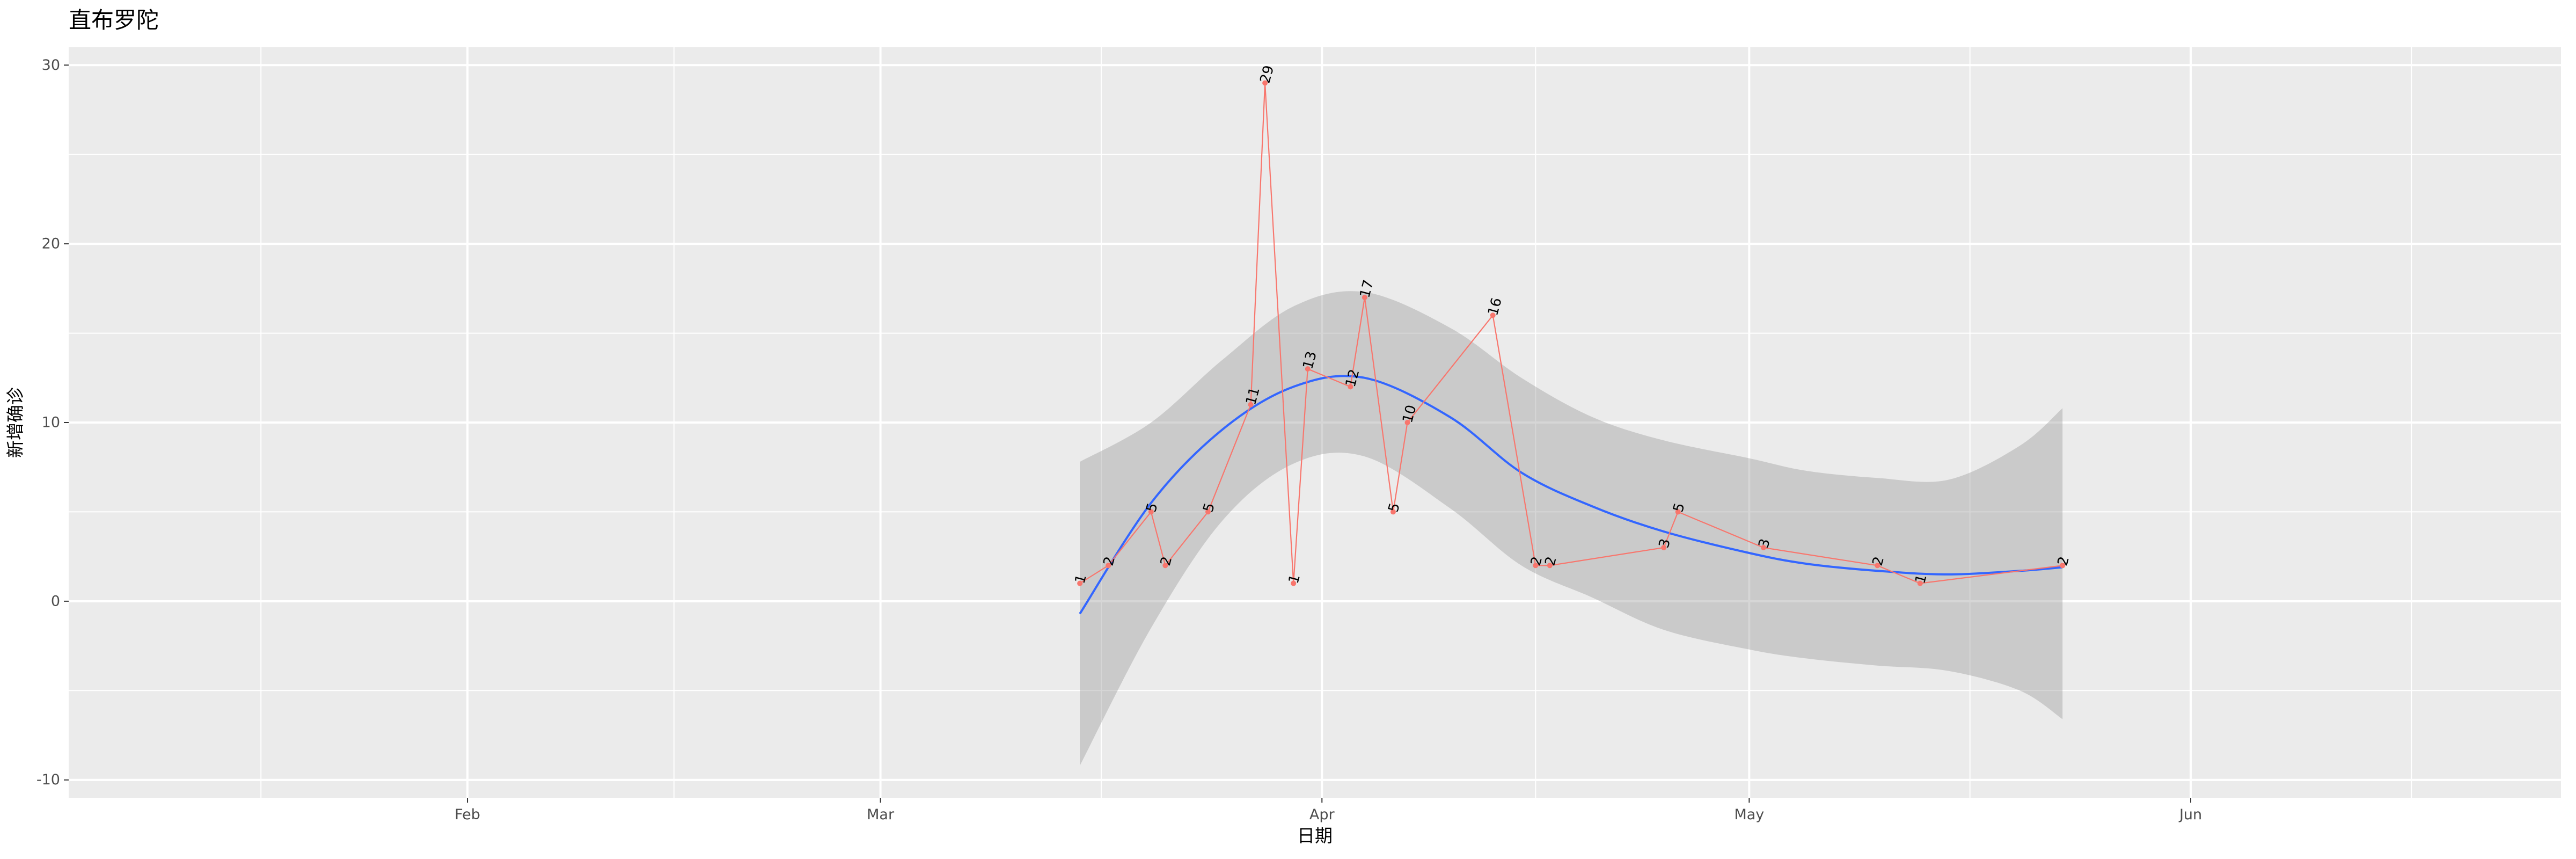 Image resolution: width=2576 pixels, height=859 pixels. Describe the element at coordinates (48, 779) in the screenshot. I see `y-tick-label: -10` at that location.